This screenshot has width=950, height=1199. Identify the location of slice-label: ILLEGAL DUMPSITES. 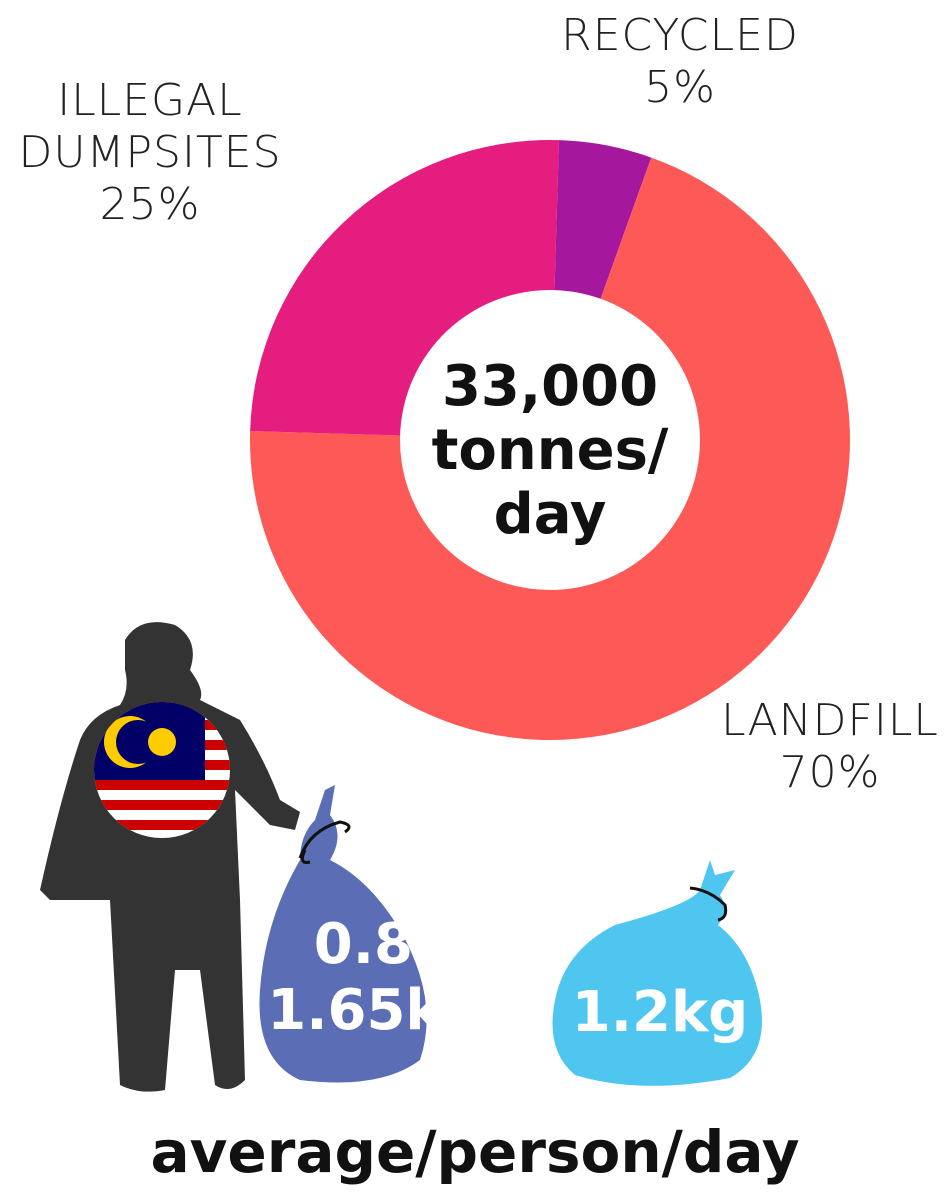
(150, 126).